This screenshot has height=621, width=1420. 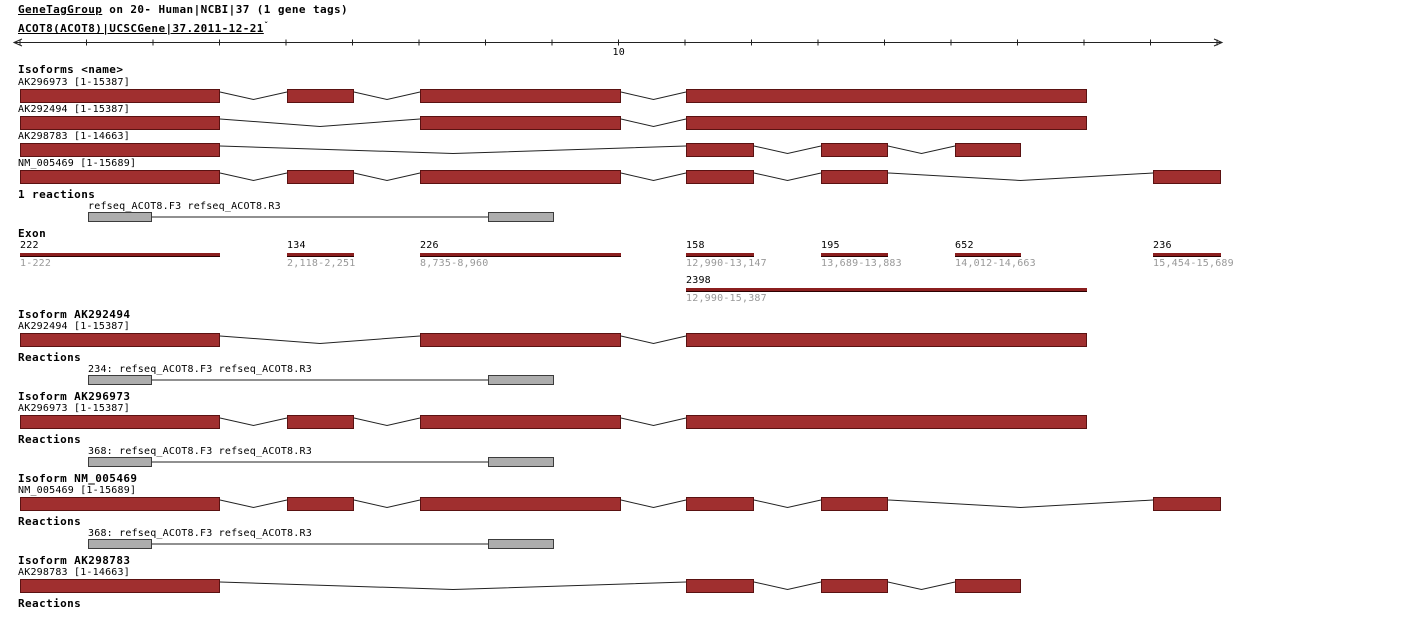 I want to click on reactions-count-heading: 1 reactions, so click(x=57, y=194).